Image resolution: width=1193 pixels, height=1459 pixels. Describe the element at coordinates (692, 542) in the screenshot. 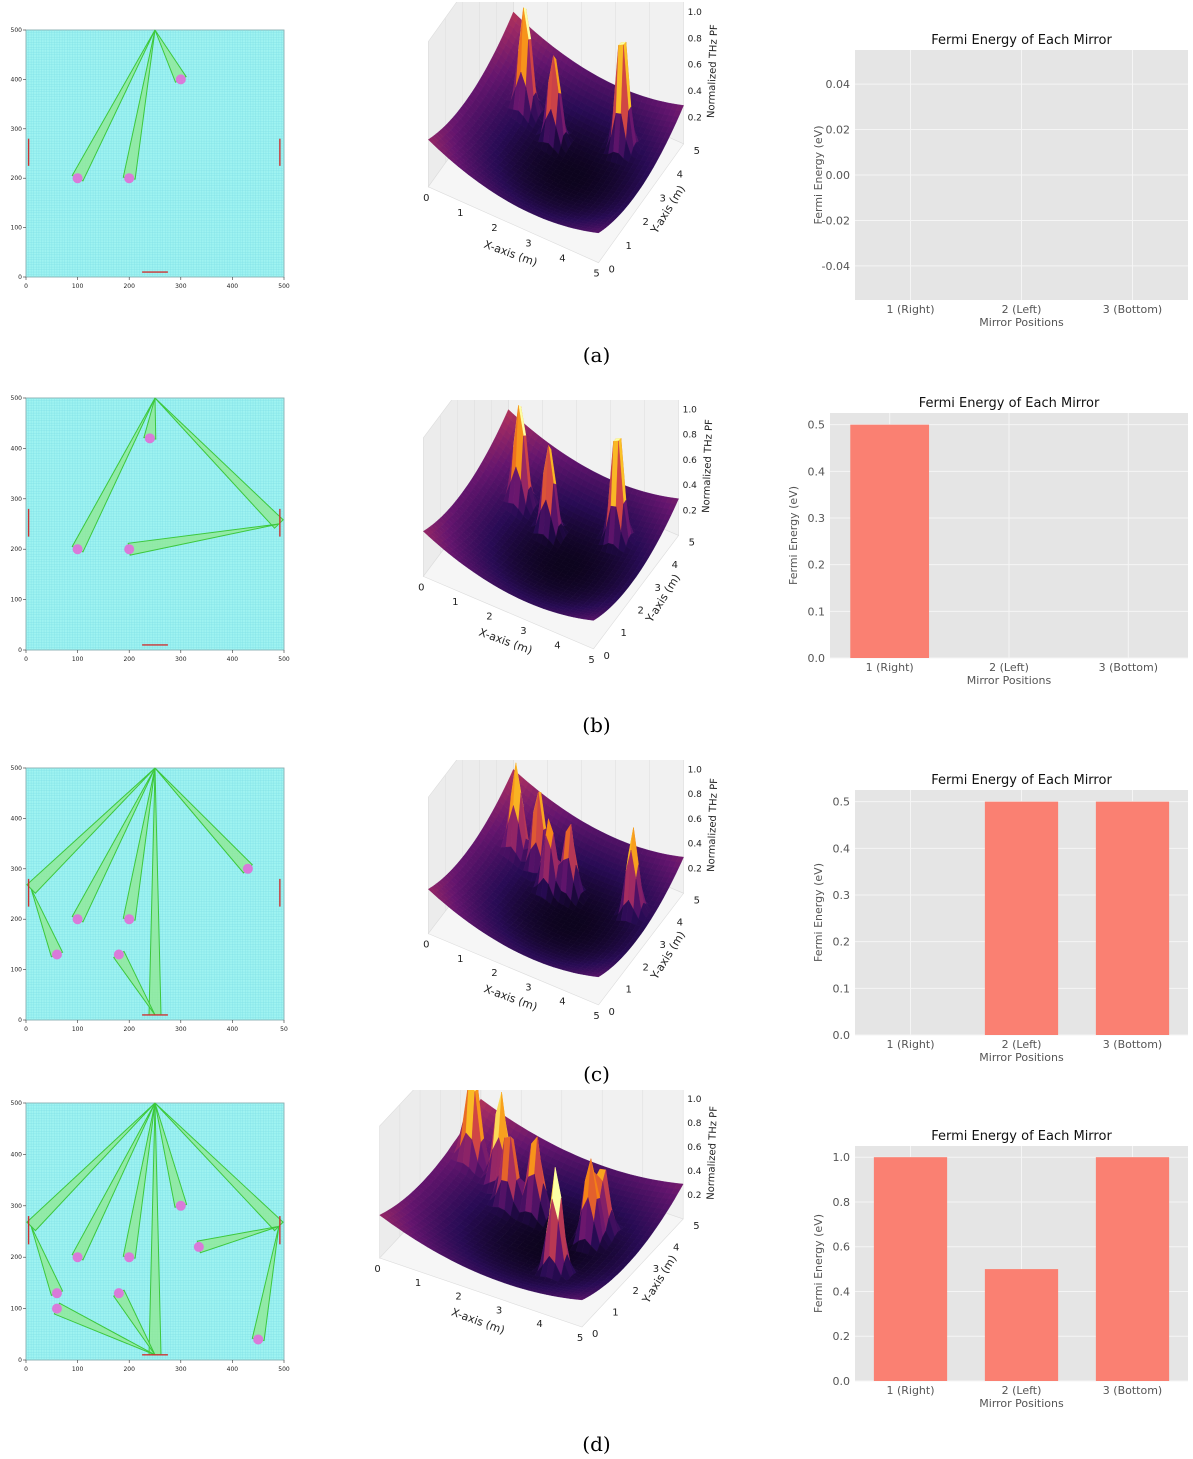

I see `y-tick-label: 5` at that location.